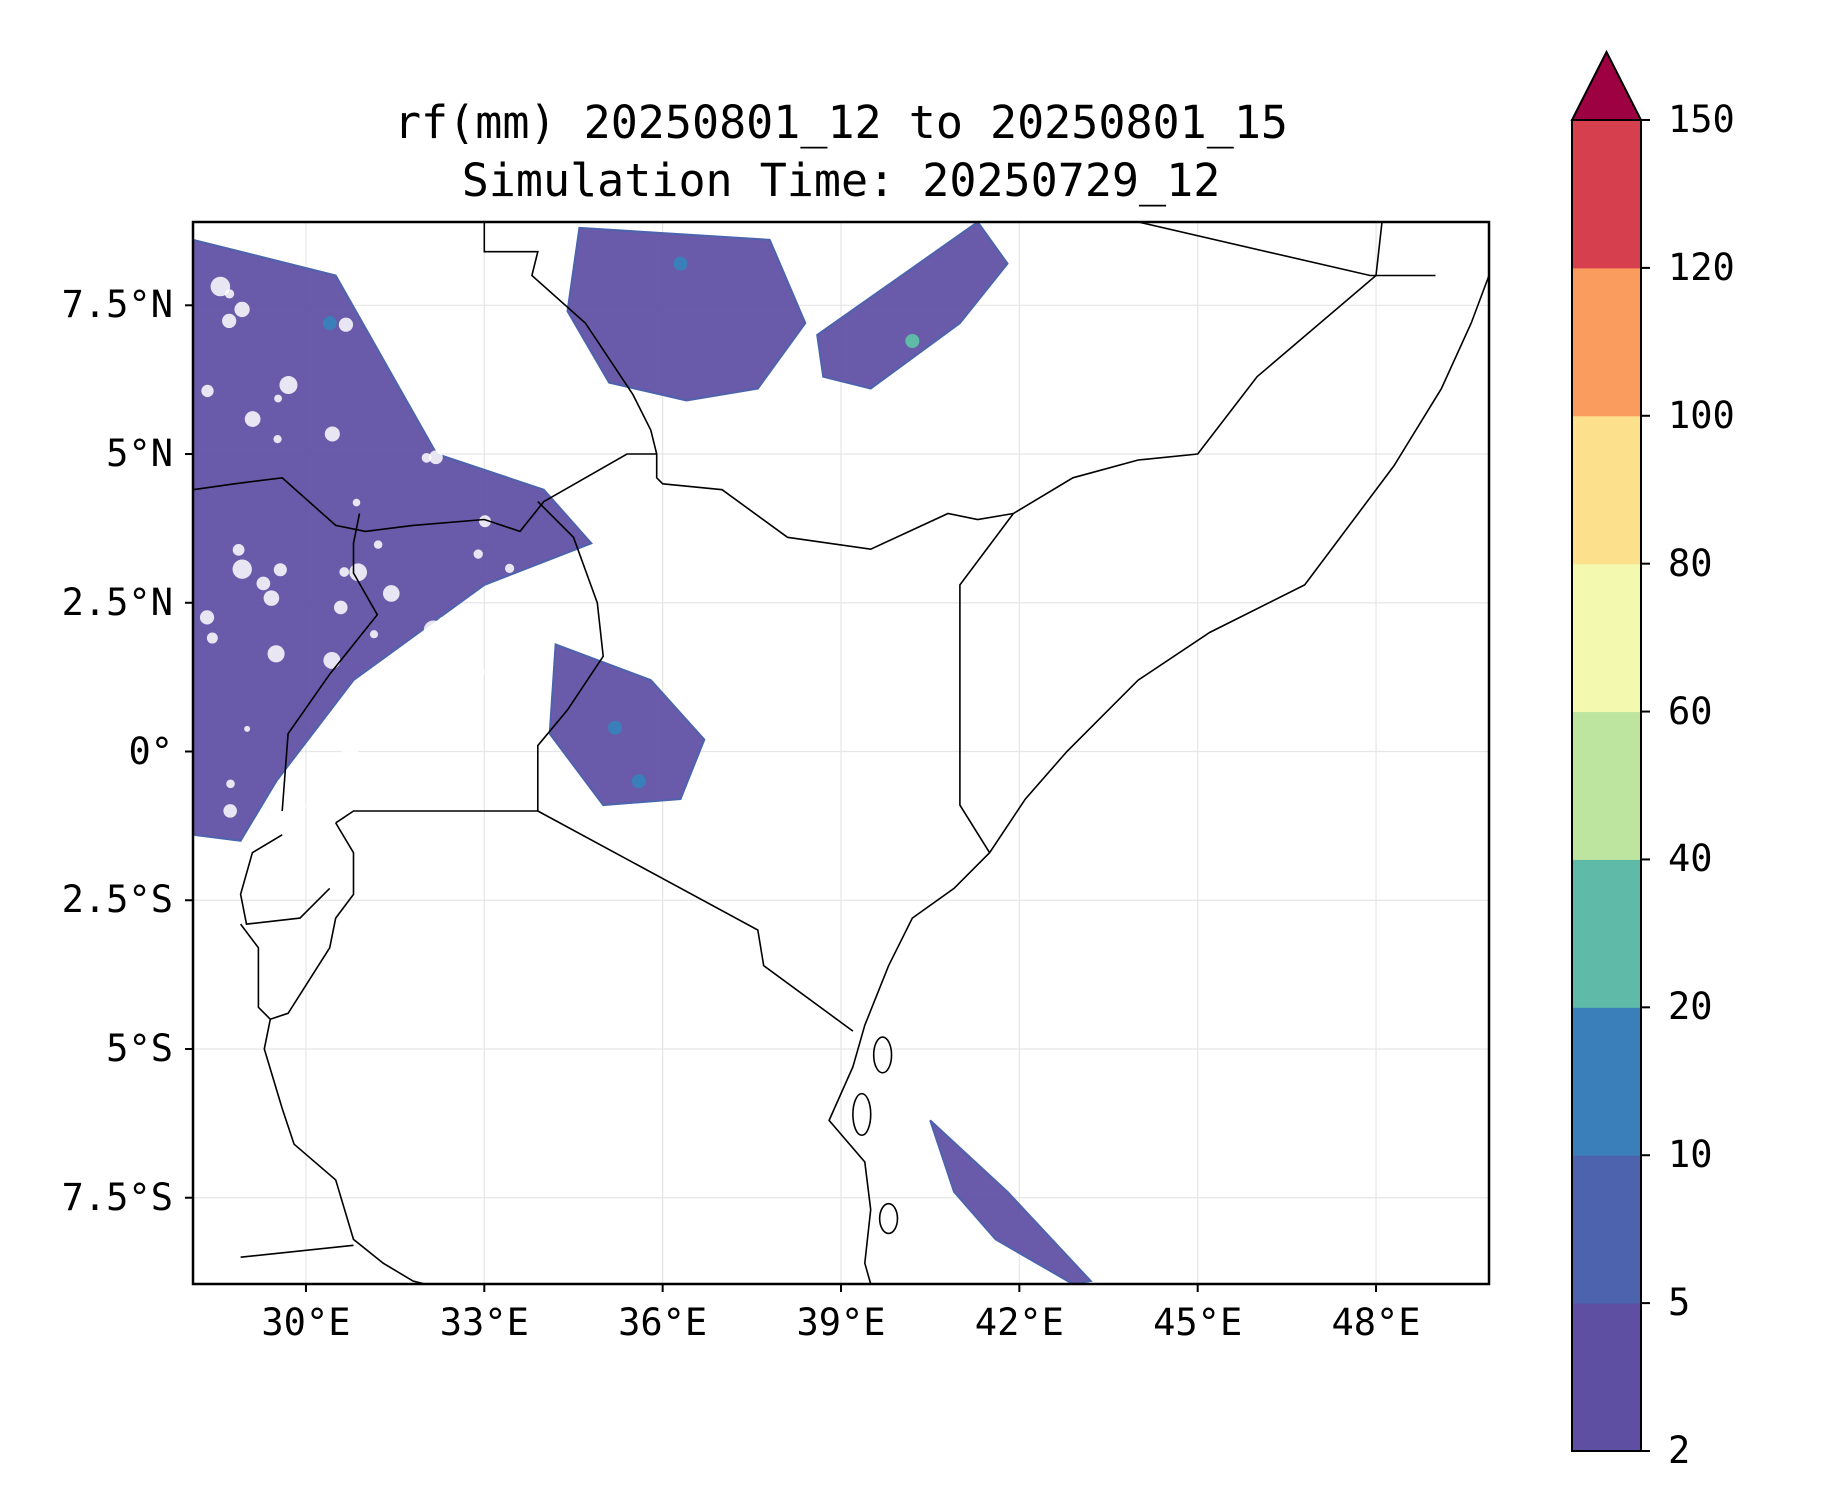 The height and width of the screenshot is (1500, 1833). Describe the element at coordinates (306, 1322) in the screenshot. I see `x-tick-label: 30°E` at that location.